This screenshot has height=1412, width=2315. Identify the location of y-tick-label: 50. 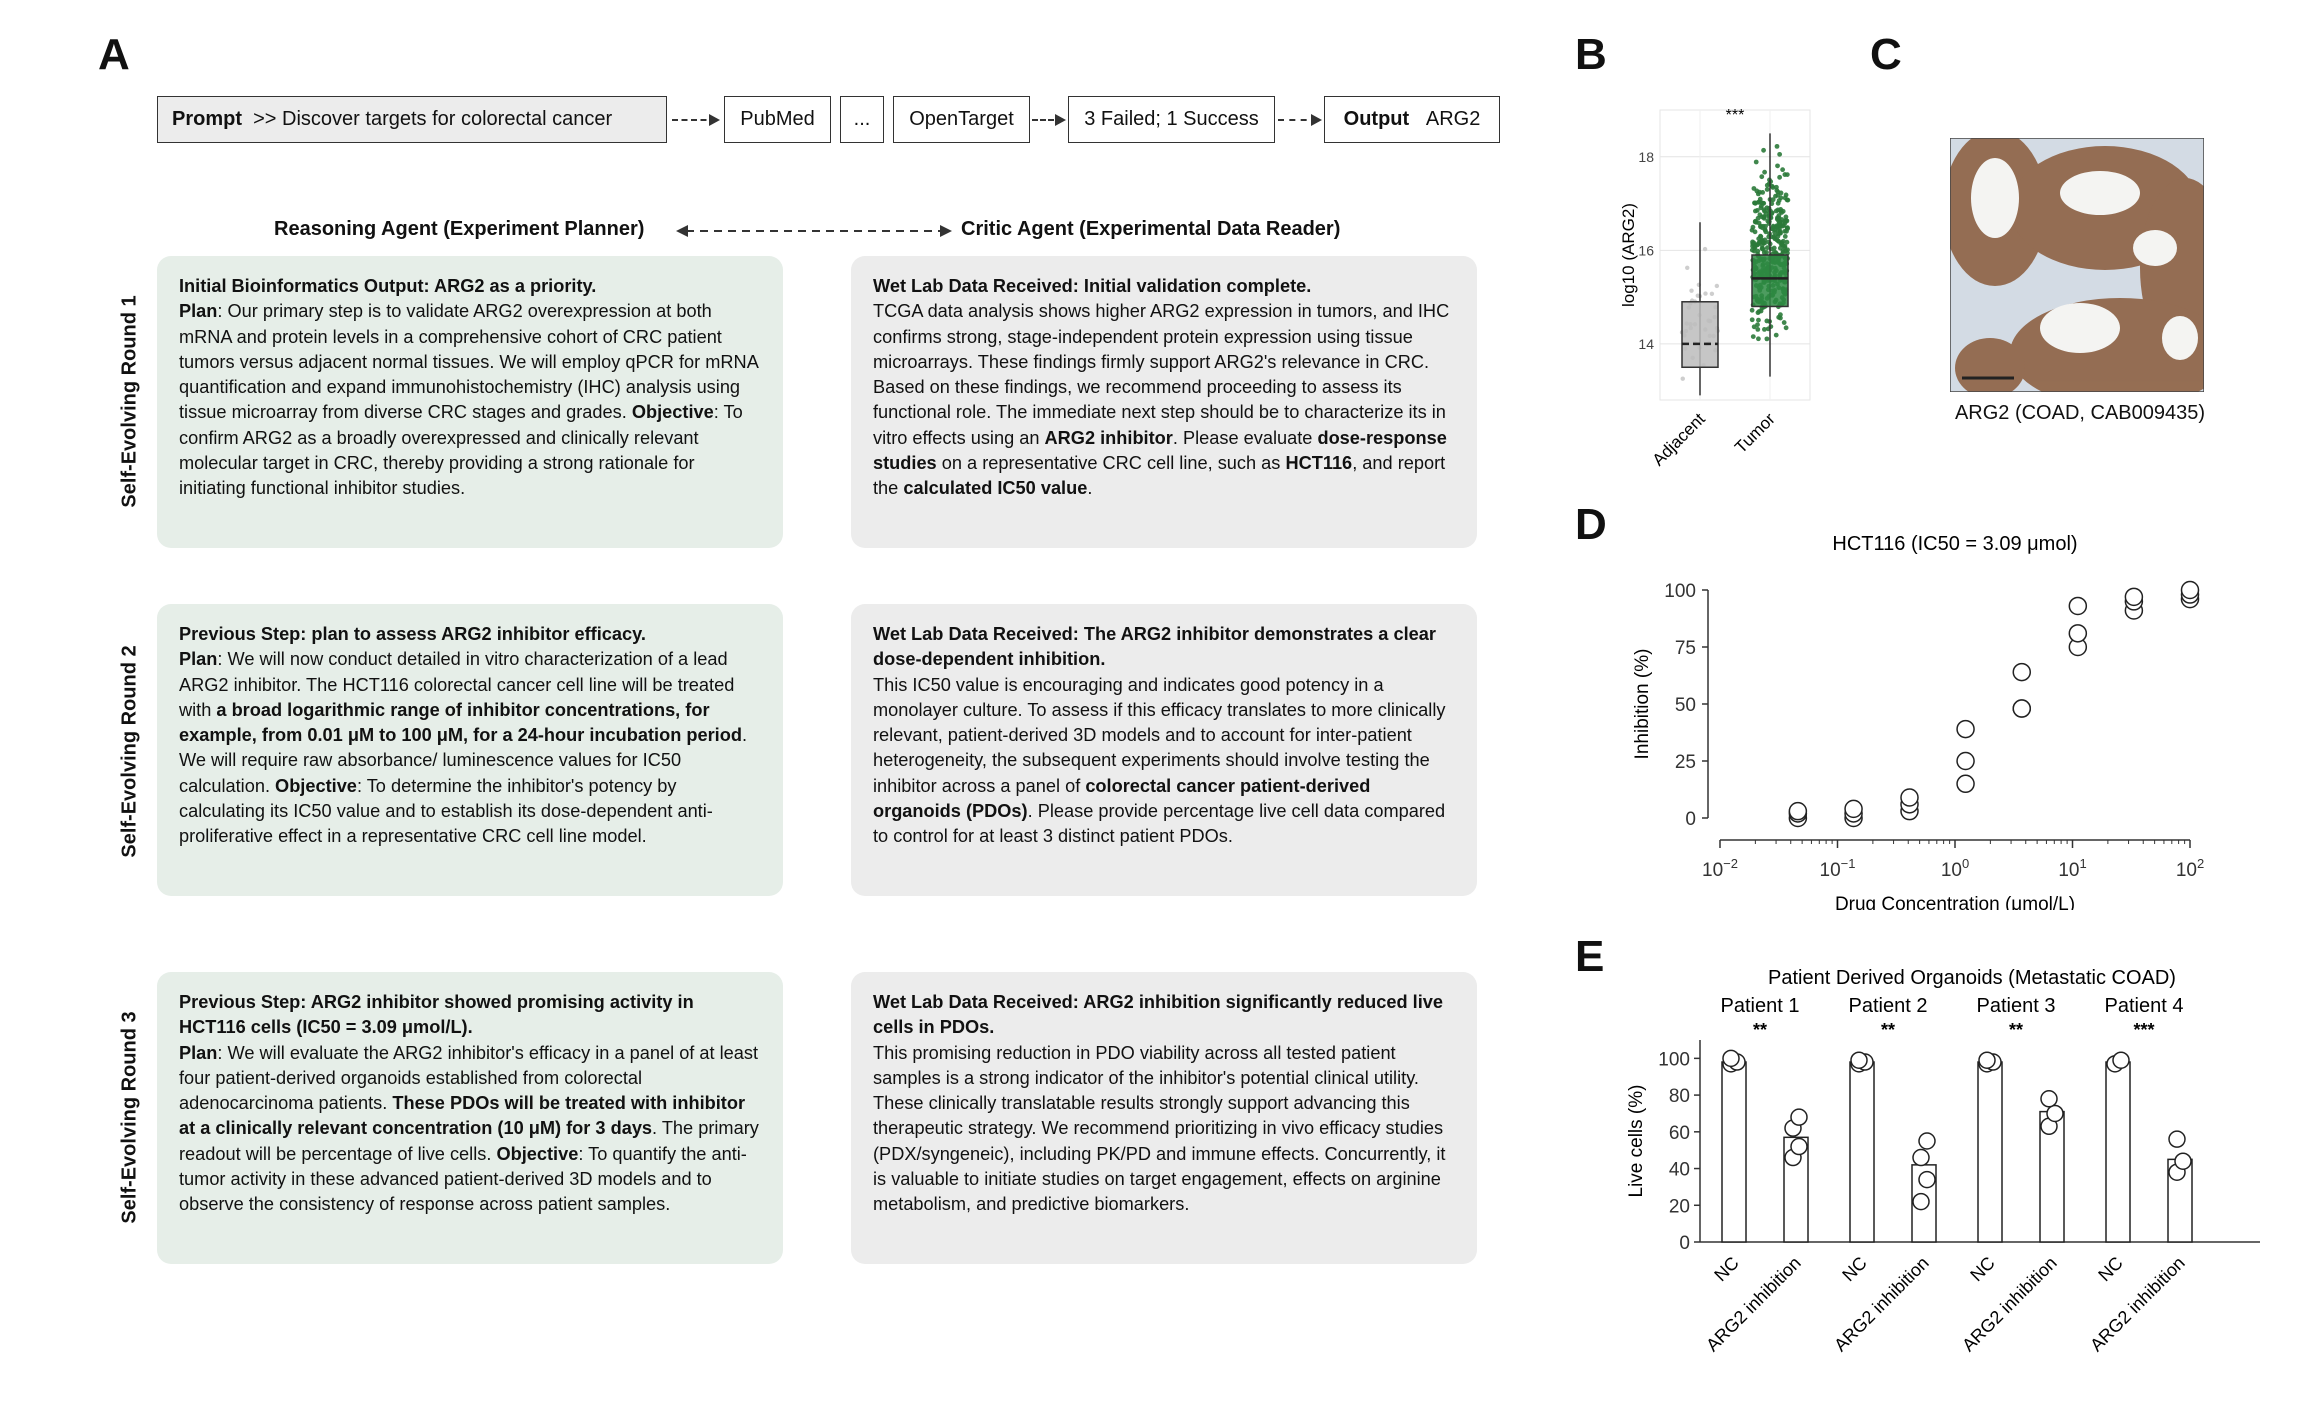
(1685, 705).